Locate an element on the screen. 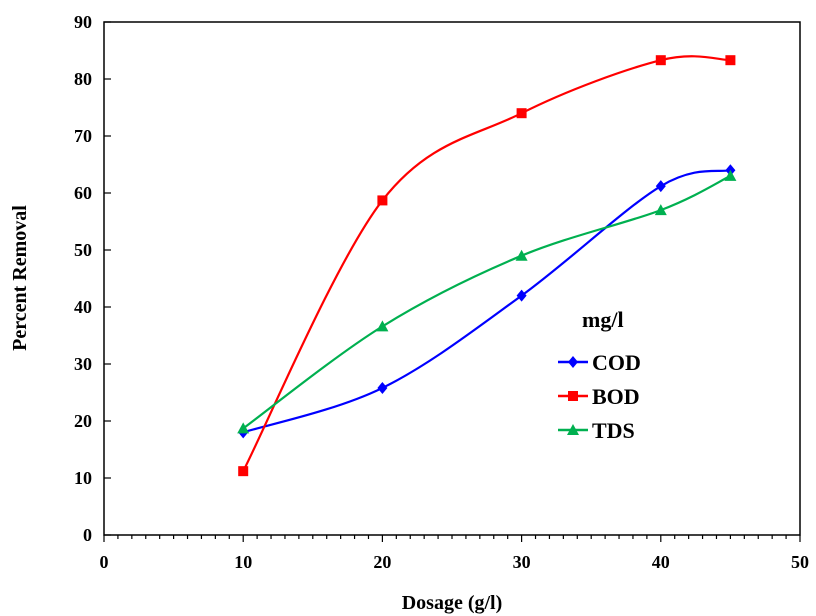 This screenshot has width=816, height=616. legend-item-tds: TDS is located at coordinates (596, 430).